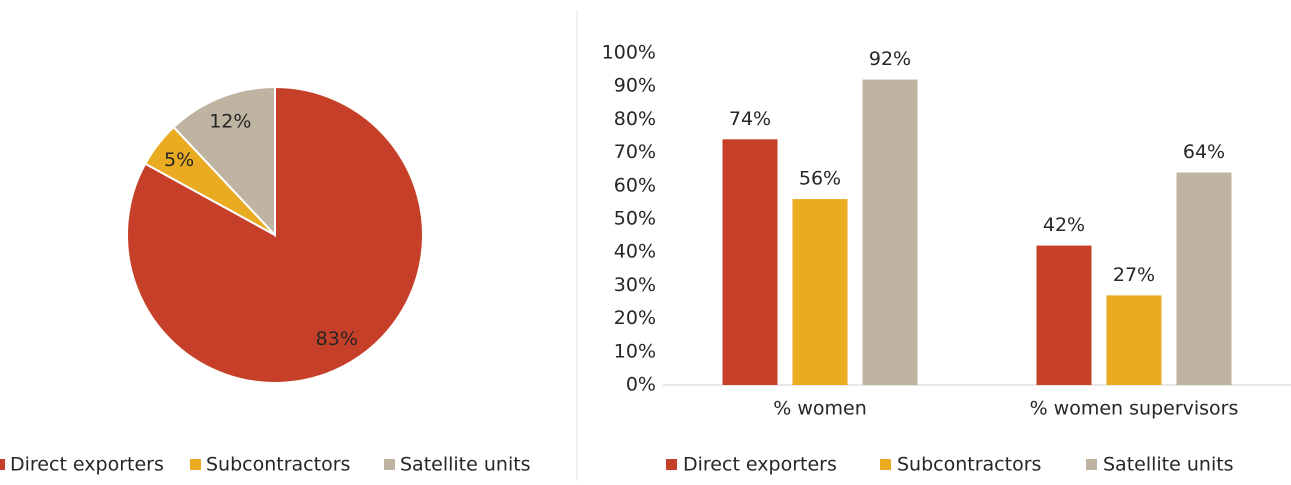 The image size is (1291, 485). Describe the element at coordinates (179, 160) in the screenshot. I see `data-label: 5%` at that location.